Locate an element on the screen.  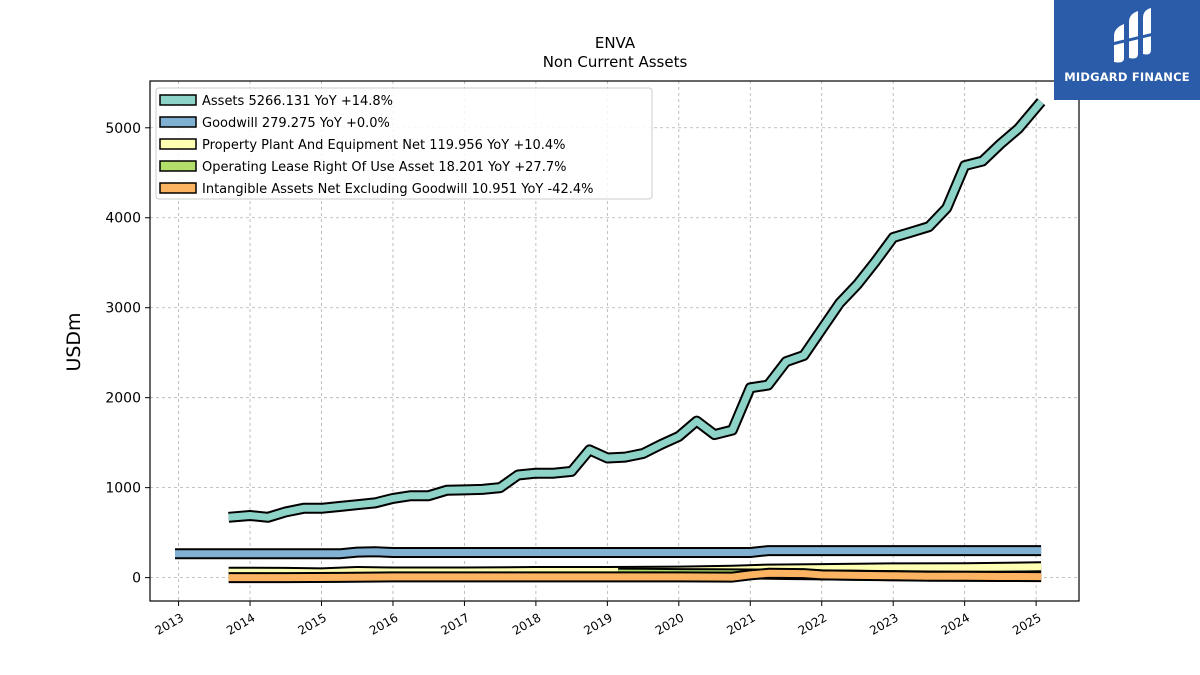
y-axis-label: USDm is located at coordinates (74, 341).